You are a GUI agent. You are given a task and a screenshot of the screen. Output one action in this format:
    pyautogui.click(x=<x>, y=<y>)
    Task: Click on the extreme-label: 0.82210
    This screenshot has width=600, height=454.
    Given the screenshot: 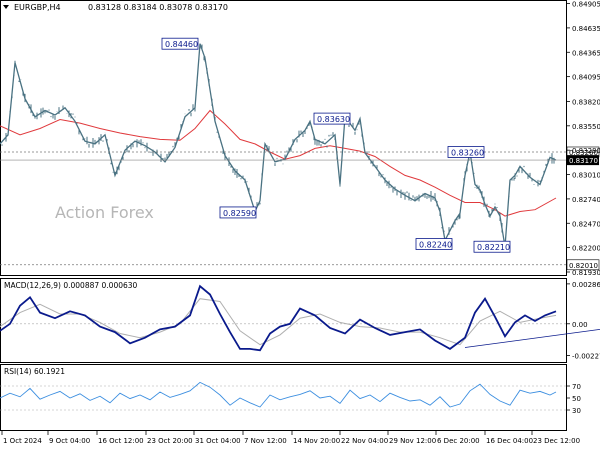 What is the action you would take?
    pyautogui.click(x=493, y=247)
    